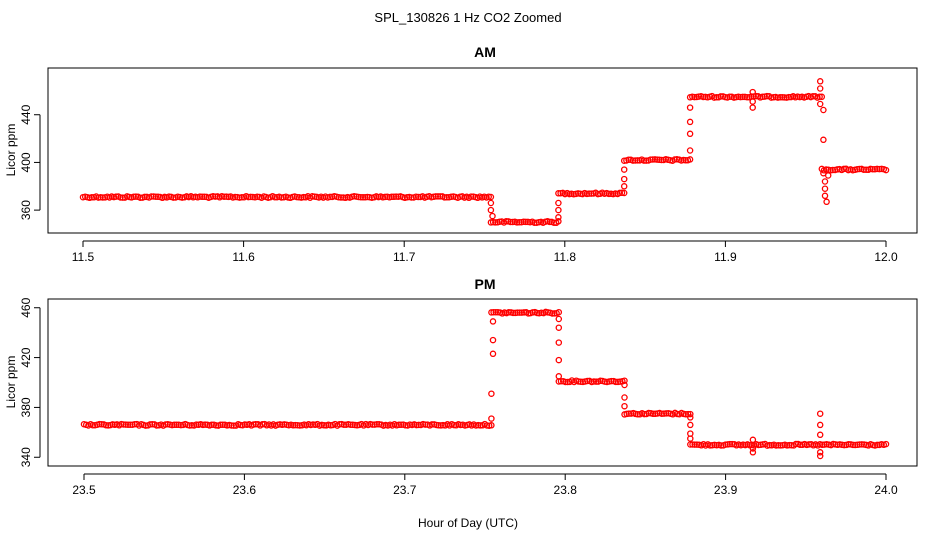 The height and width of the screenshot is (540, 936). Describe the element at coordinates (725, 257) in the screenshot. I see `am-x-tick-label: 11.9` at that location.